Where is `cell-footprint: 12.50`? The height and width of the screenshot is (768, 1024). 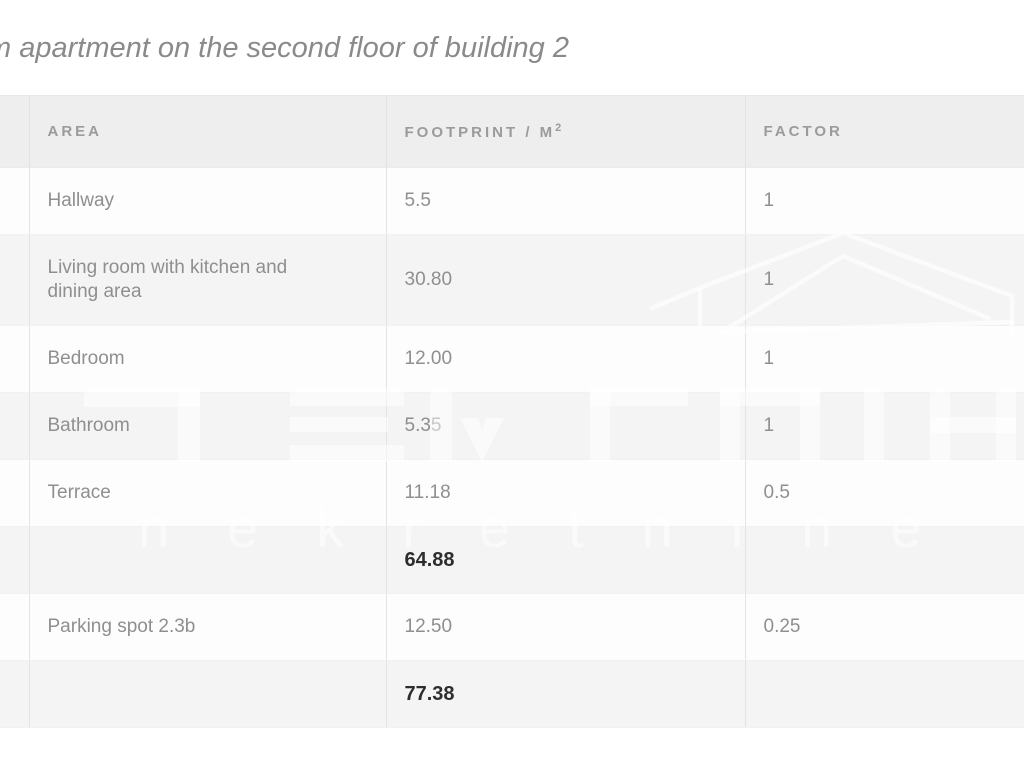
cell-footprint: 12.50 is located at coordinates (565, 627).